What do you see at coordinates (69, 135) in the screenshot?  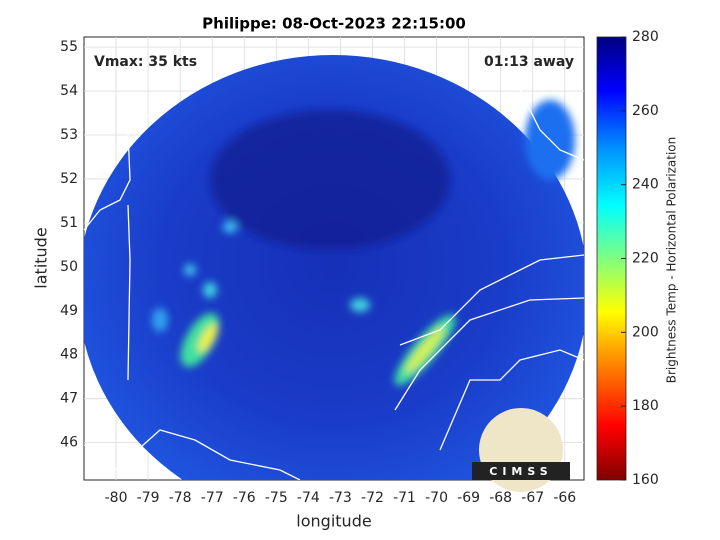 I see `y-tick-label: 53` at bounding box center [69, 135].